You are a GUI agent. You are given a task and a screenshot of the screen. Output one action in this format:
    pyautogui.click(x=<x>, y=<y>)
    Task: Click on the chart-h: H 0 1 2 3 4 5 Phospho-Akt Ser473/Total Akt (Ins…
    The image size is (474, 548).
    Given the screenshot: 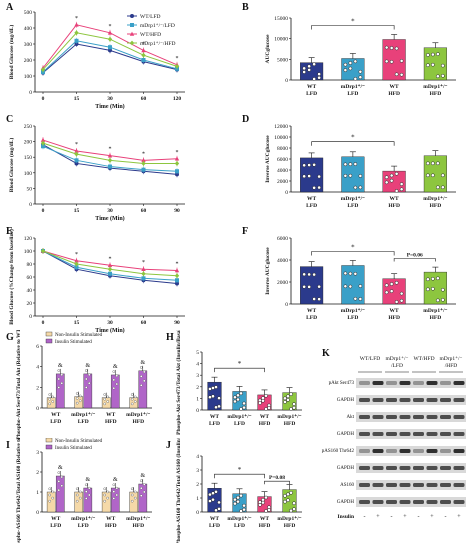 What is the action you would take?
    pyautogui.click(x=234, y=381)
    